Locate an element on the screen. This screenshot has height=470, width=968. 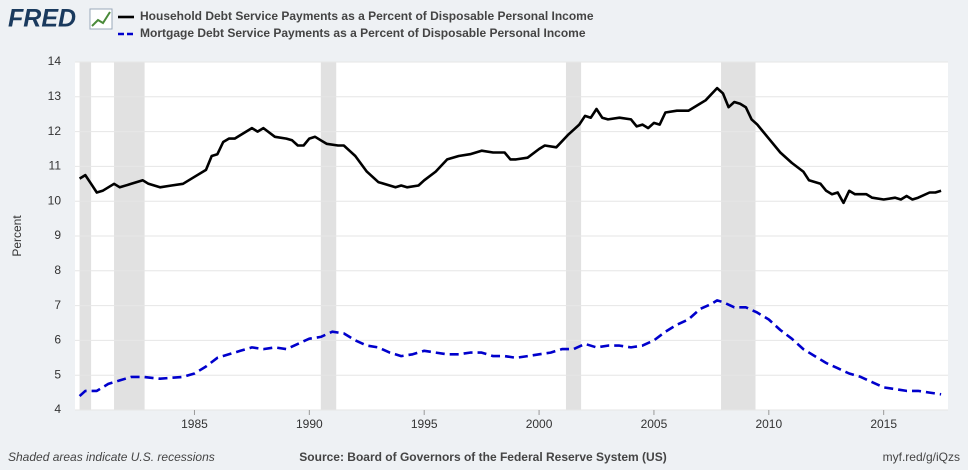
y-tick-label: 9 is located at coordinates (57, 235).